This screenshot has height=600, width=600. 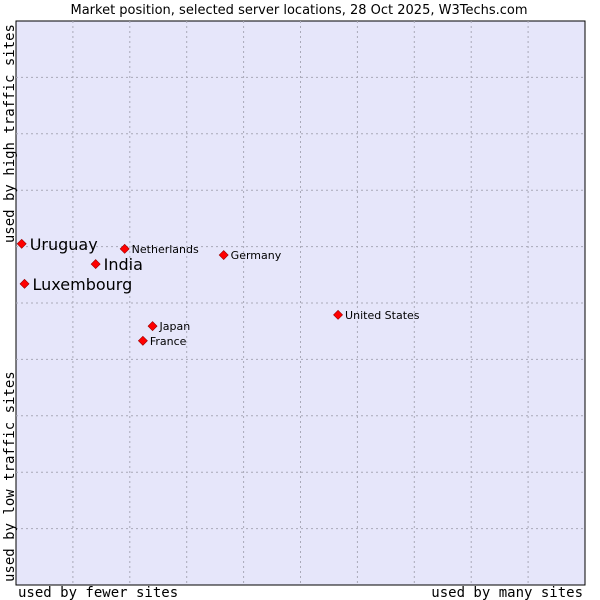 What do you see at coordinates (21, 243) in the screenshot?
I see `point-marker-uruguay` at bounding box center [21, 243].